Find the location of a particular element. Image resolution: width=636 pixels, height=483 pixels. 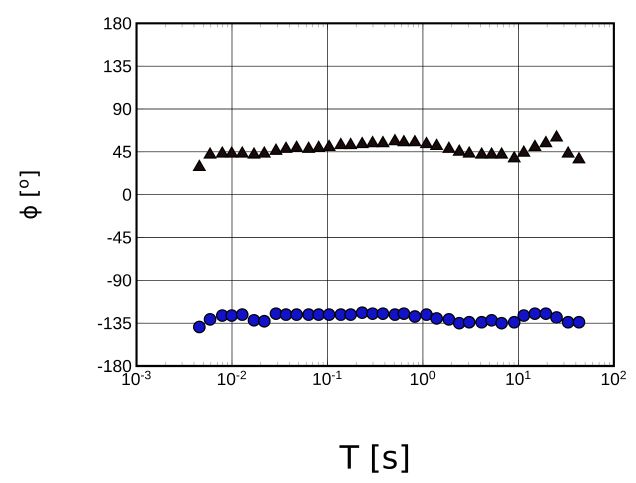

y-tick-label: 90 is located at coordinates (122, 109).